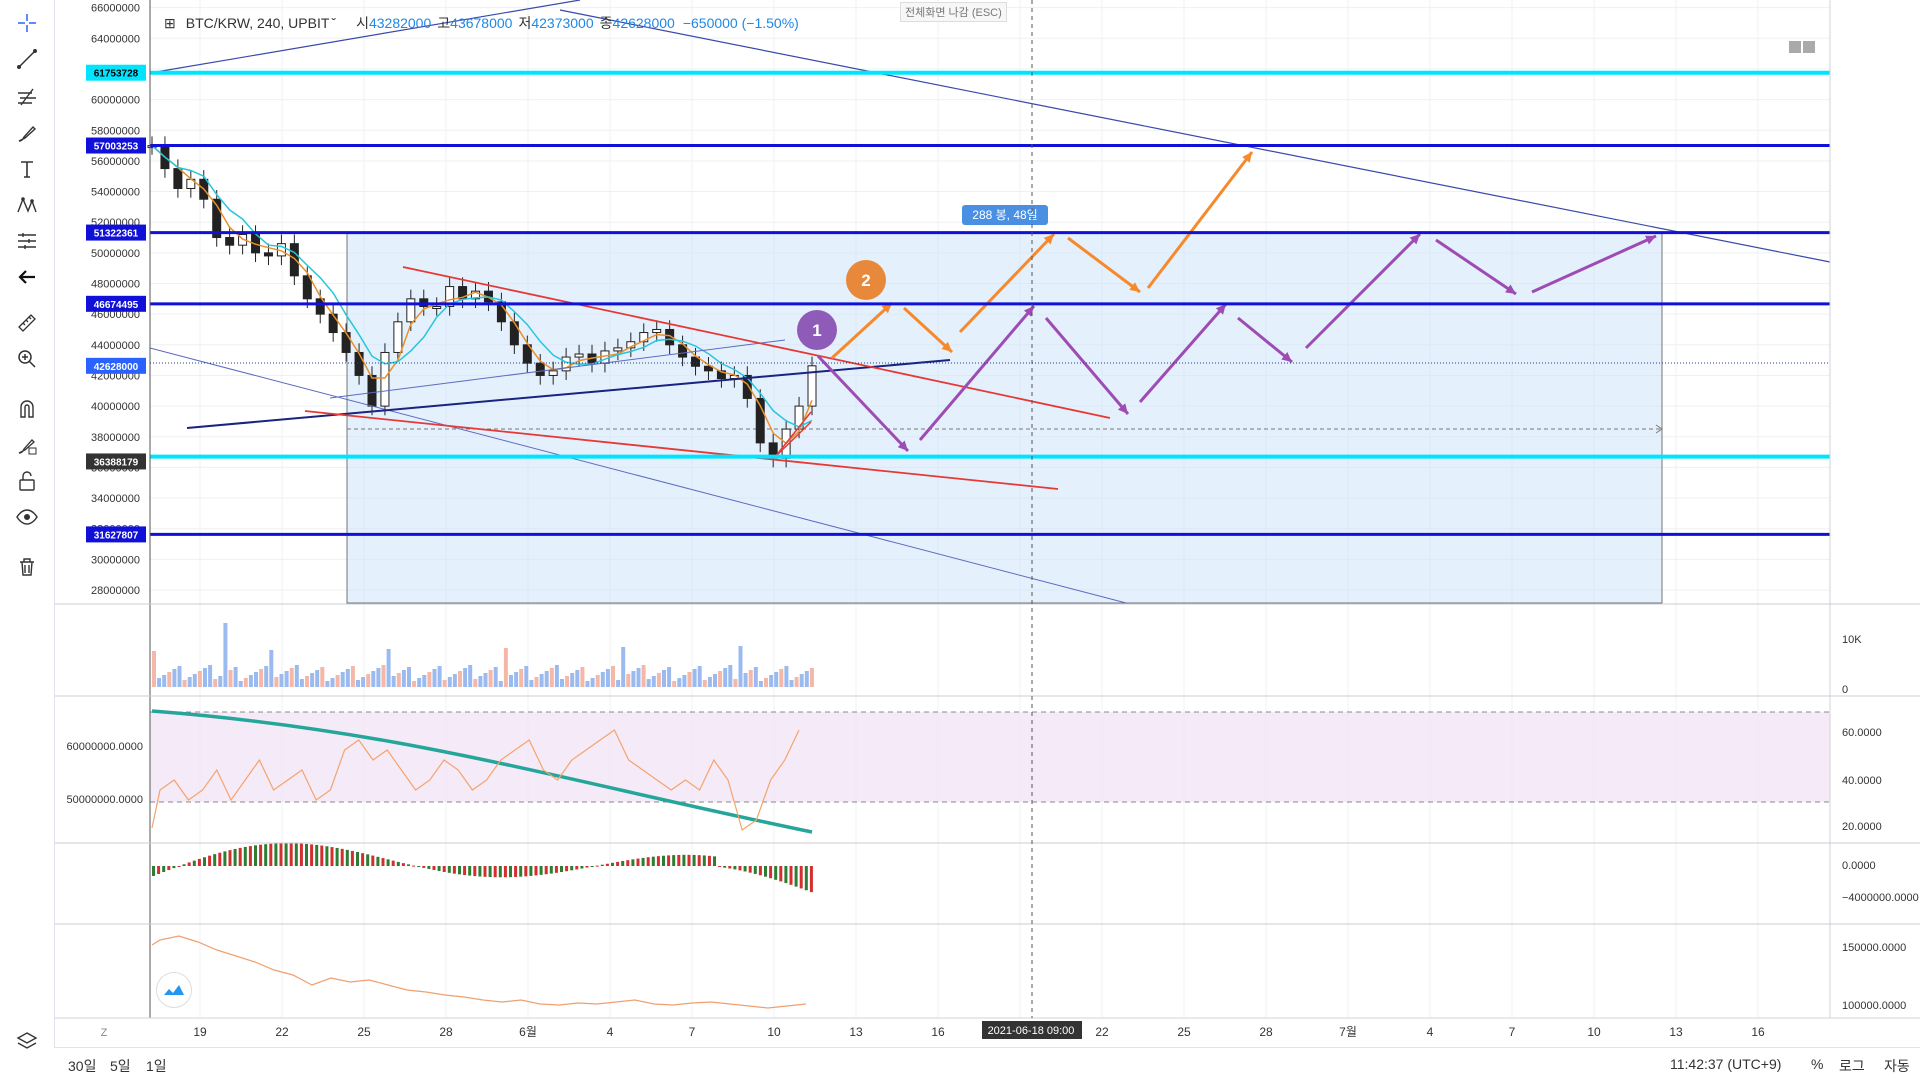 This screenshot has height=1081, width=1920. Describe the element at coordinates (606, 23) in the screenshot. I see `close-label: 종` at that location.